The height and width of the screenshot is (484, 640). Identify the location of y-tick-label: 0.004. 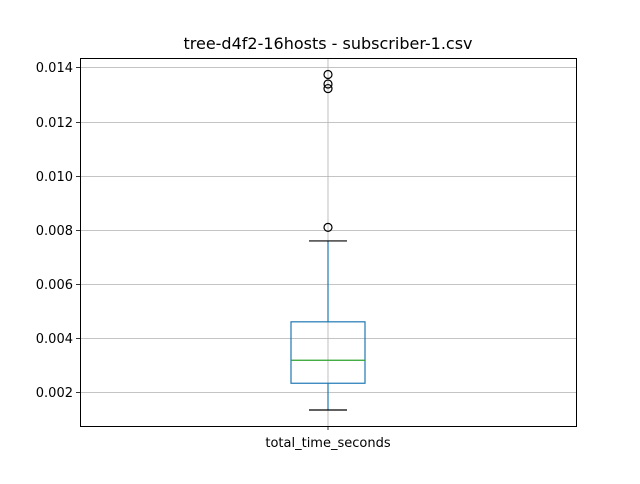
(54, 339).